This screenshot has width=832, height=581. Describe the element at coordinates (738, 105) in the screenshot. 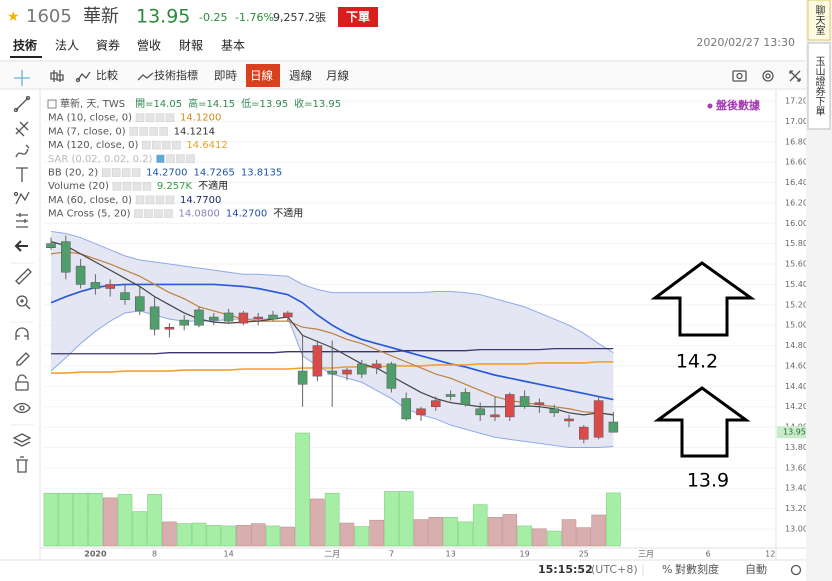

I see `after-hours-label: 盤後數據` at that location.